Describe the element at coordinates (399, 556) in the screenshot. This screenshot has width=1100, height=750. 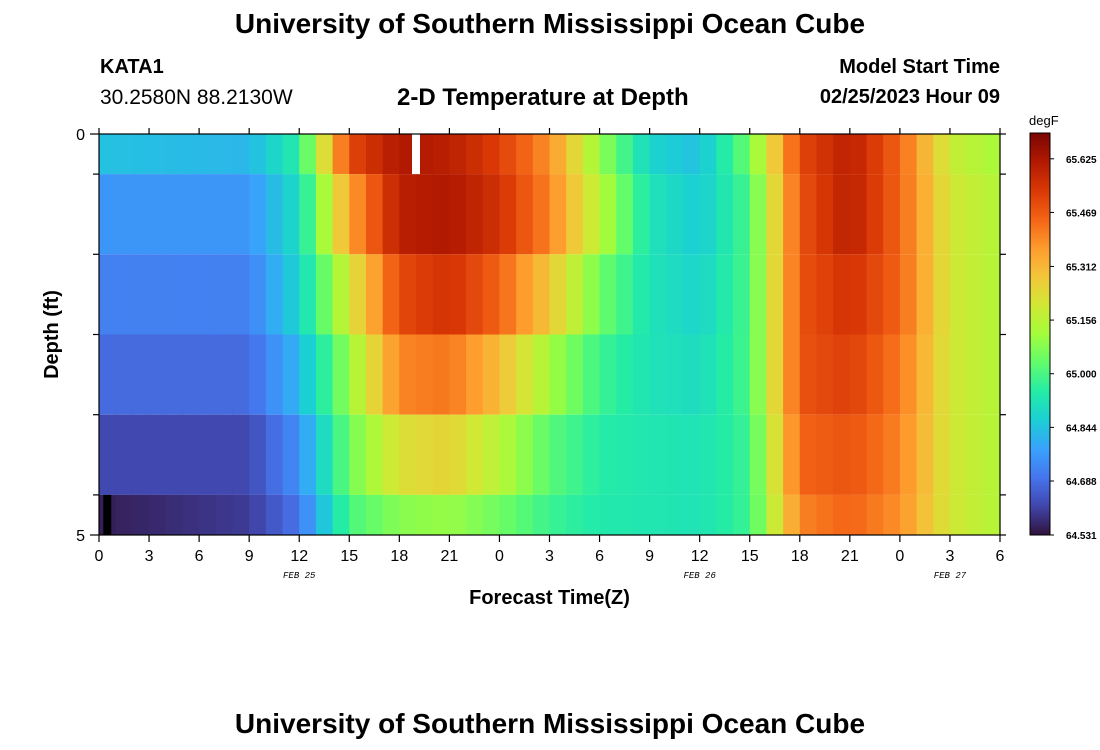
I see `x-tick-label: 18` at that location.